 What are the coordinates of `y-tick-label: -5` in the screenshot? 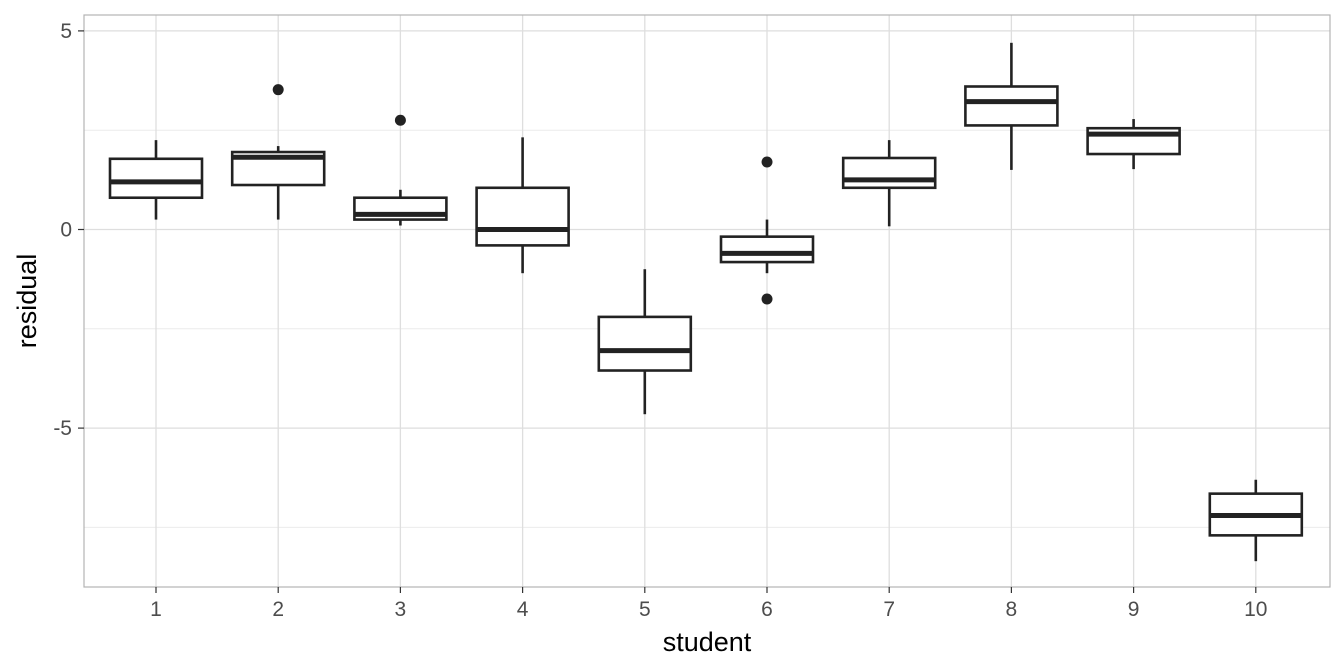 It's located at (62, 428).